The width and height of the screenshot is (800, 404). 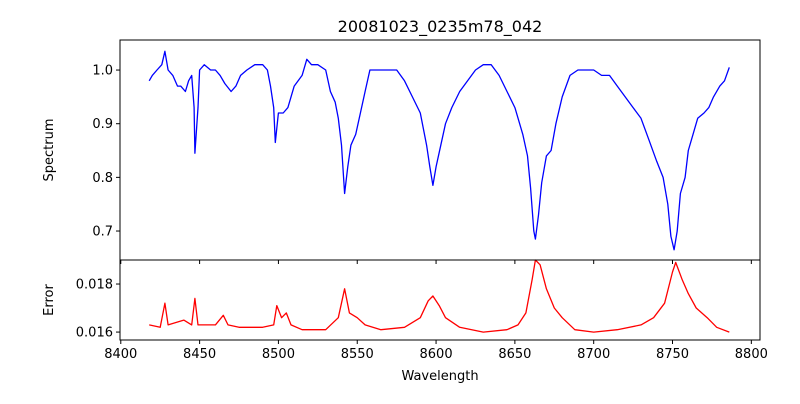 What do you see at coordinates (593, 354) in the screenshot?
I see `x-tick-label: 8700` at bounding box center [593, 354].